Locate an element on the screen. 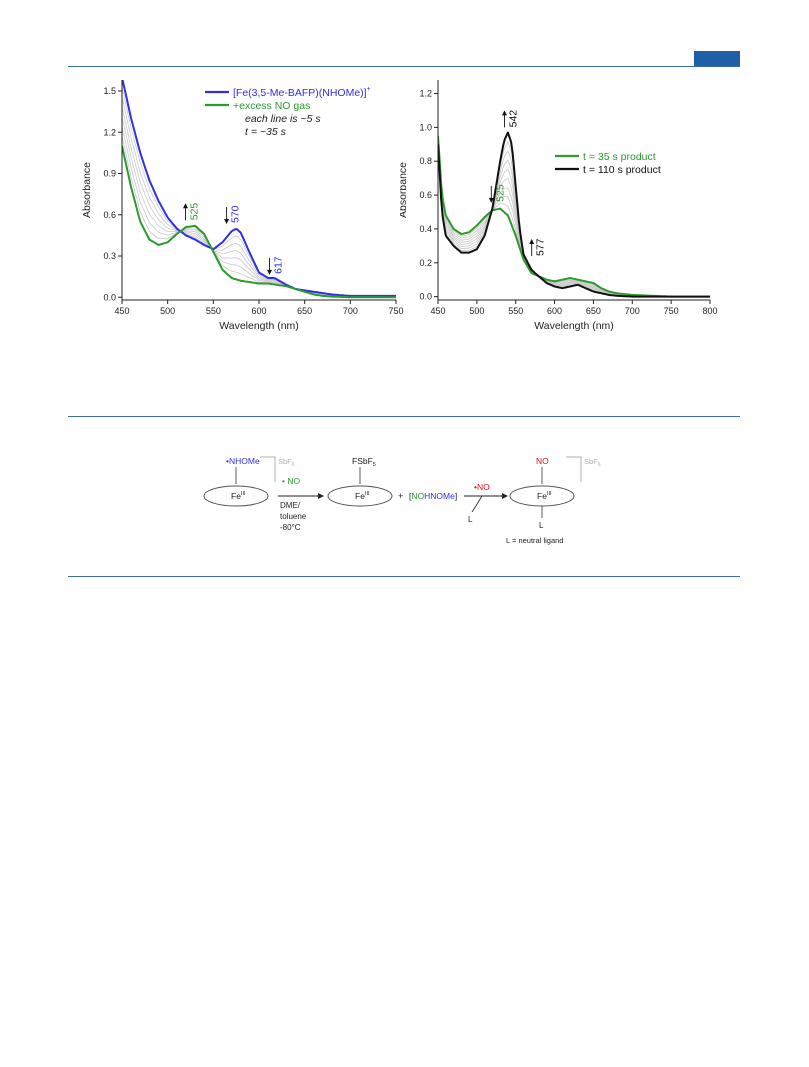 This screenshot has width=809, height=1067. peak-label-542: 542 is located at coordinates (513, 119).